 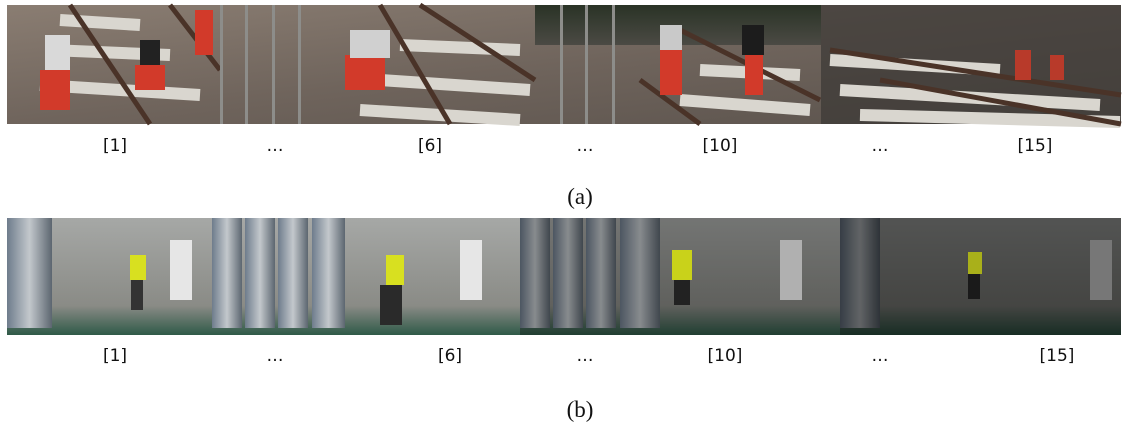 I want to click on frame-labels-b: [1] … [6] … [10] … [15], so click(x=589, y=356).